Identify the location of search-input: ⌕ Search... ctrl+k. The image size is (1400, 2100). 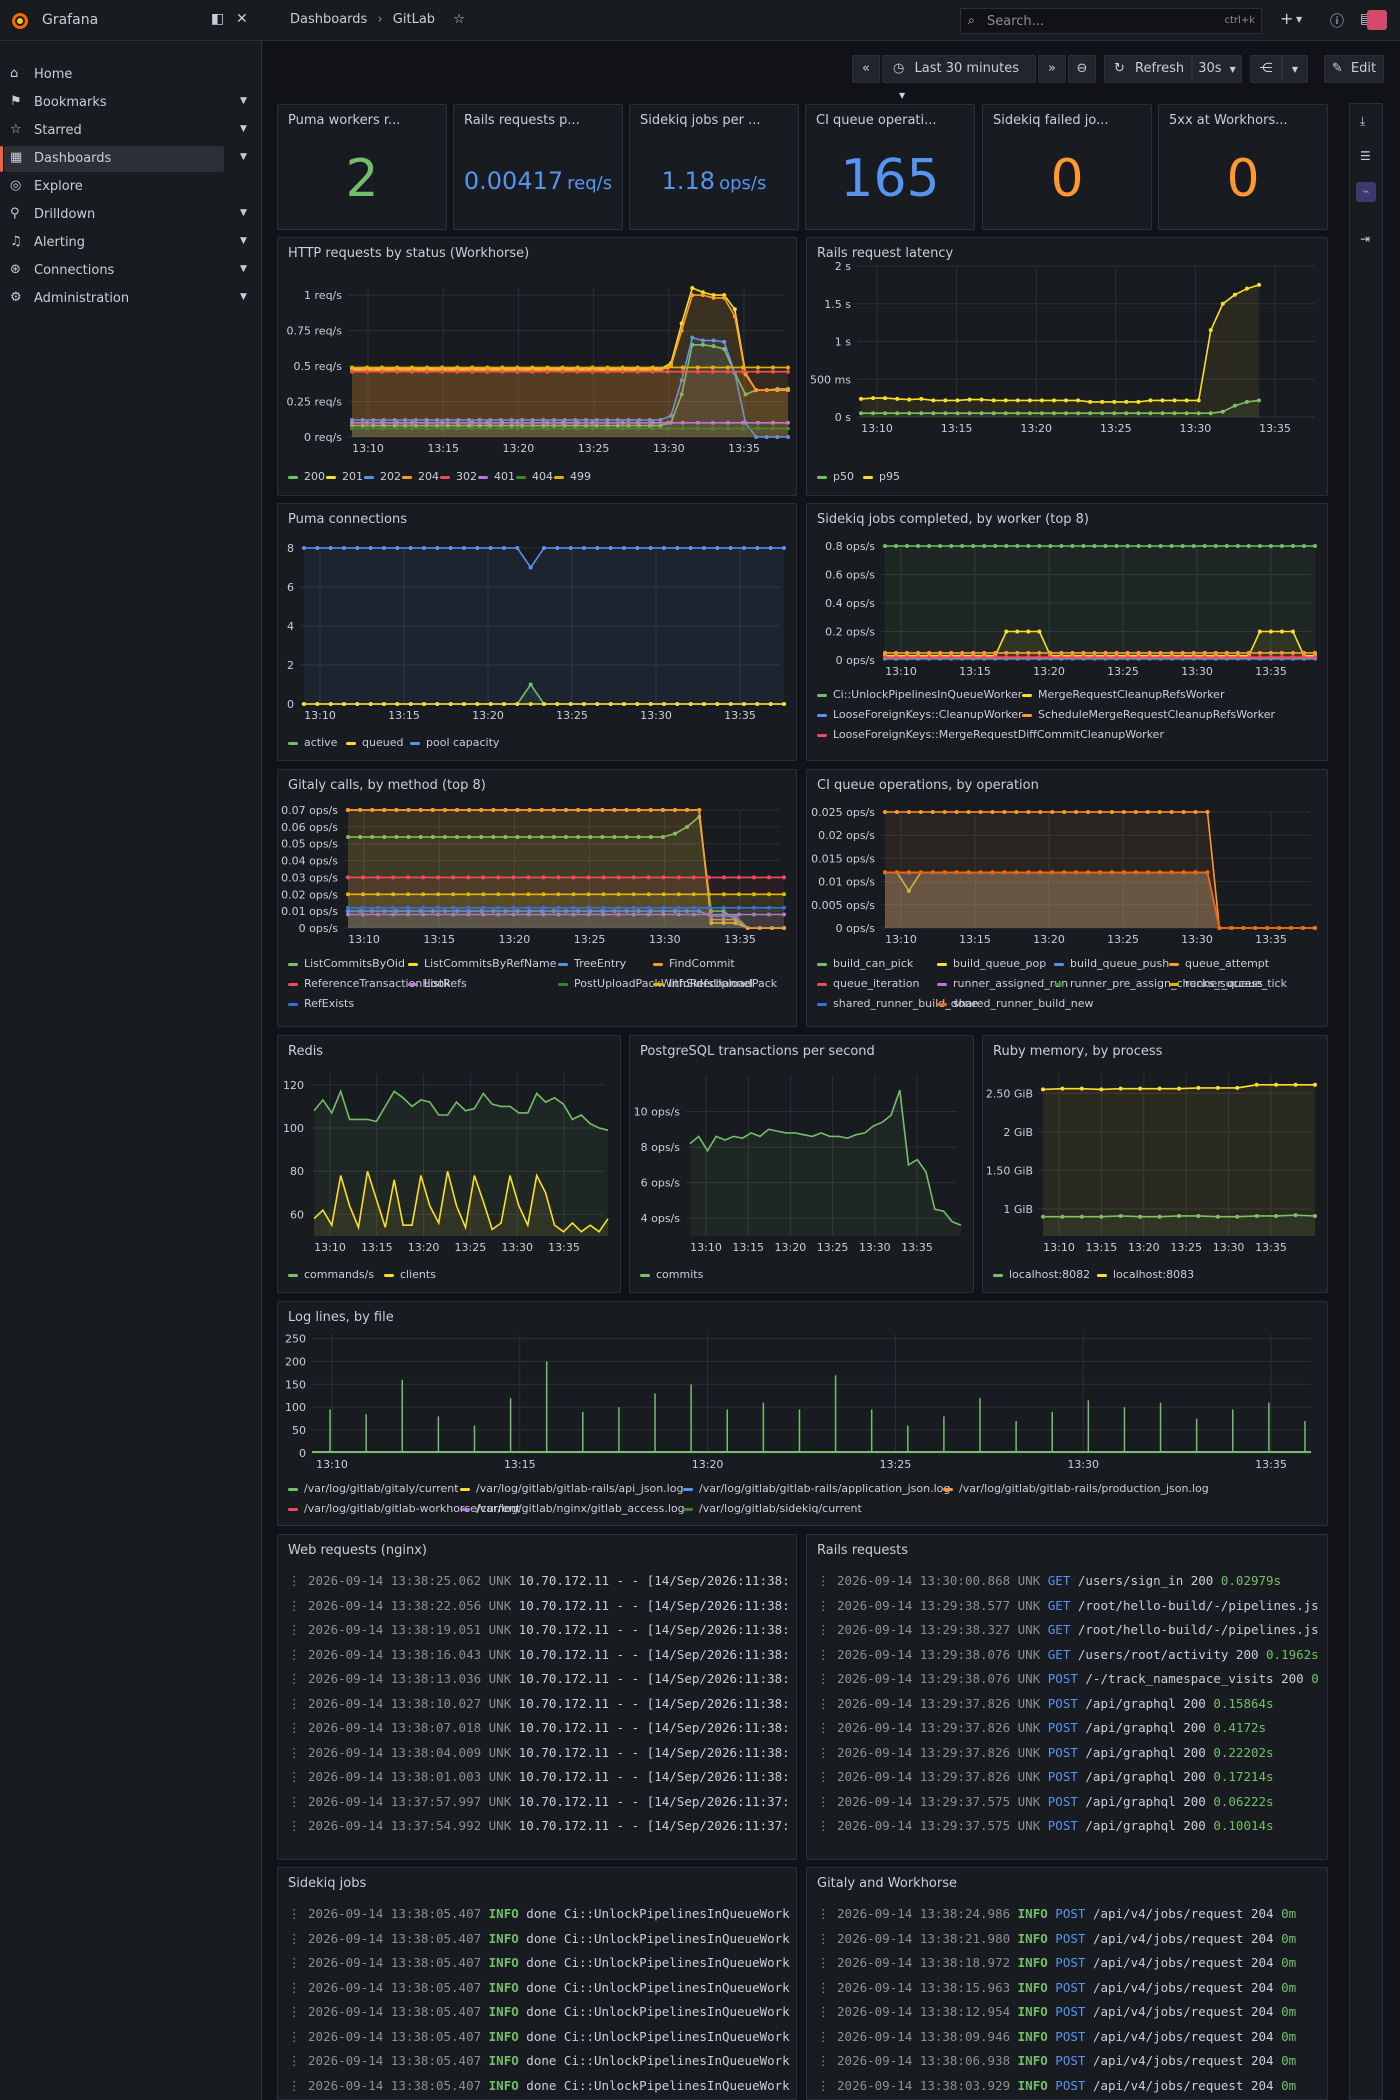
(1111, 21).